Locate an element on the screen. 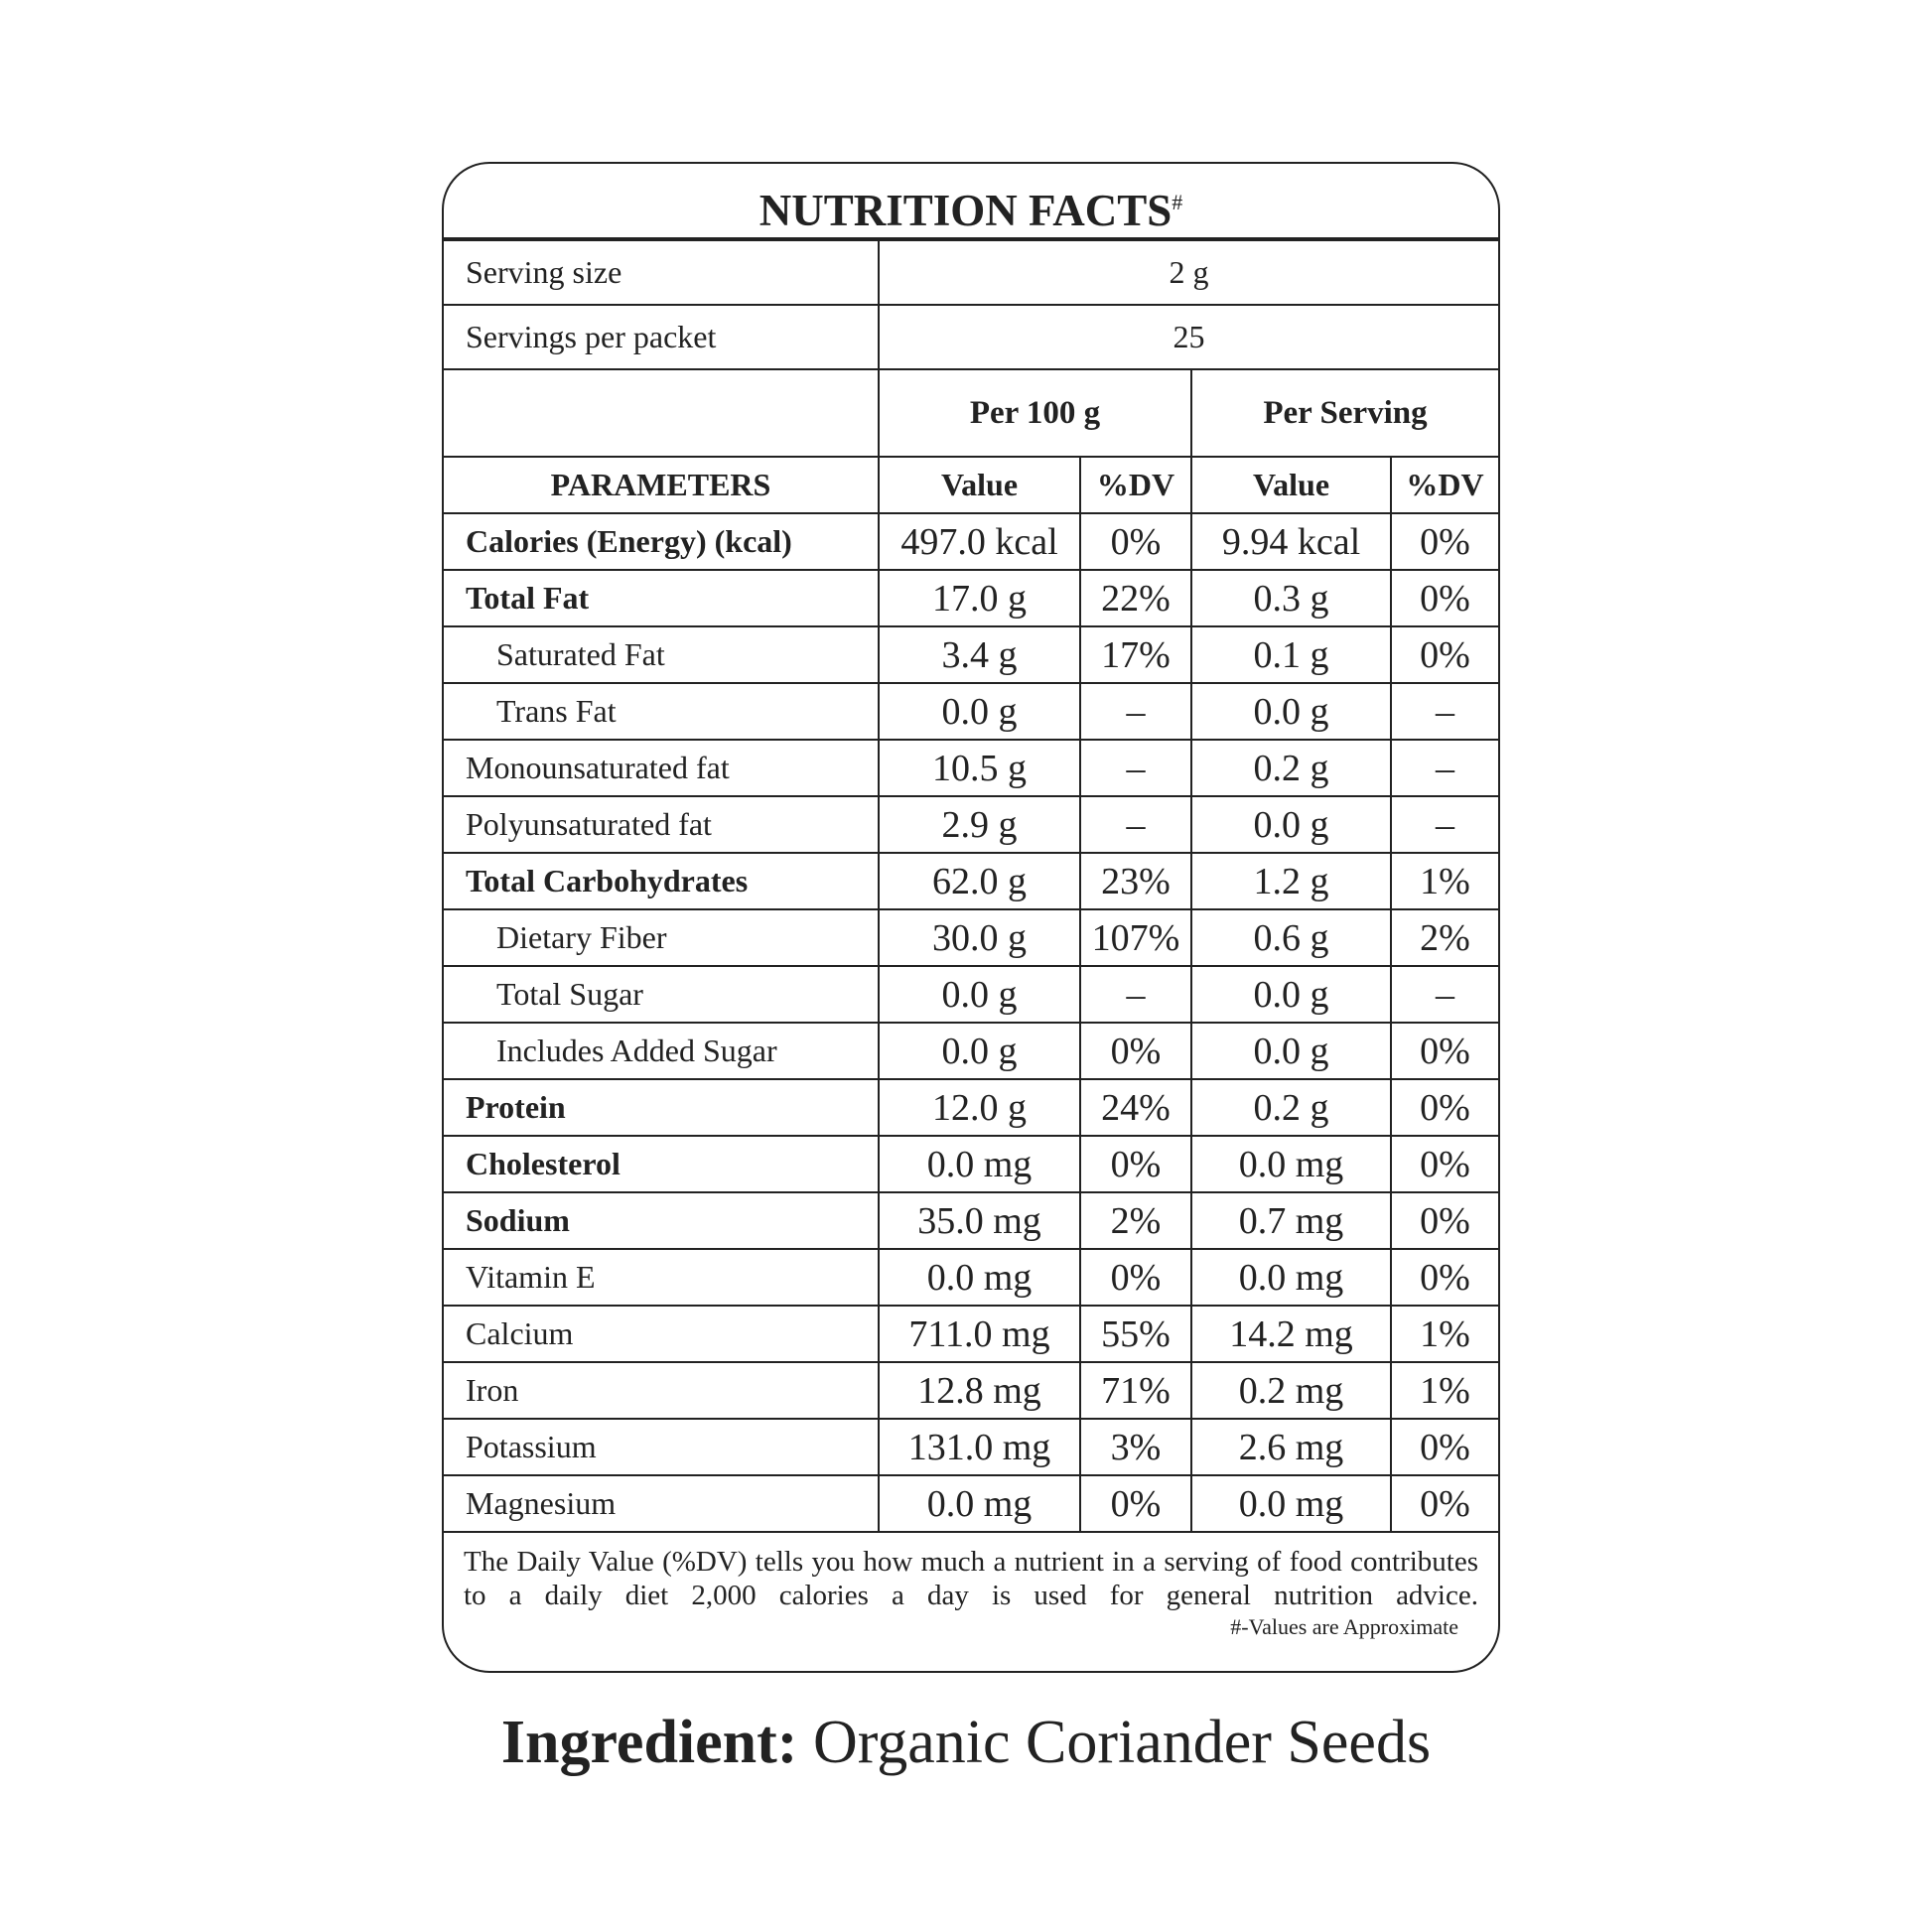 The height and width of the screenshot is (1932, 1932). nutrient-row: Sodium 35.0 mg 2% 0.7 mg 0% is located at coordinates (971, 1220).